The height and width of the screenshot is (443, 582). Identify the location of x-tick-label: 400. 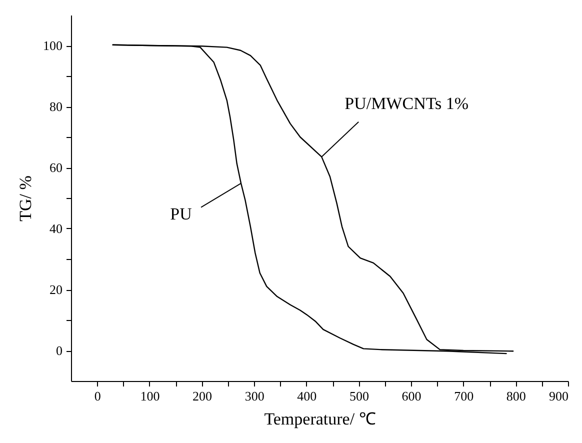
(307, 396).